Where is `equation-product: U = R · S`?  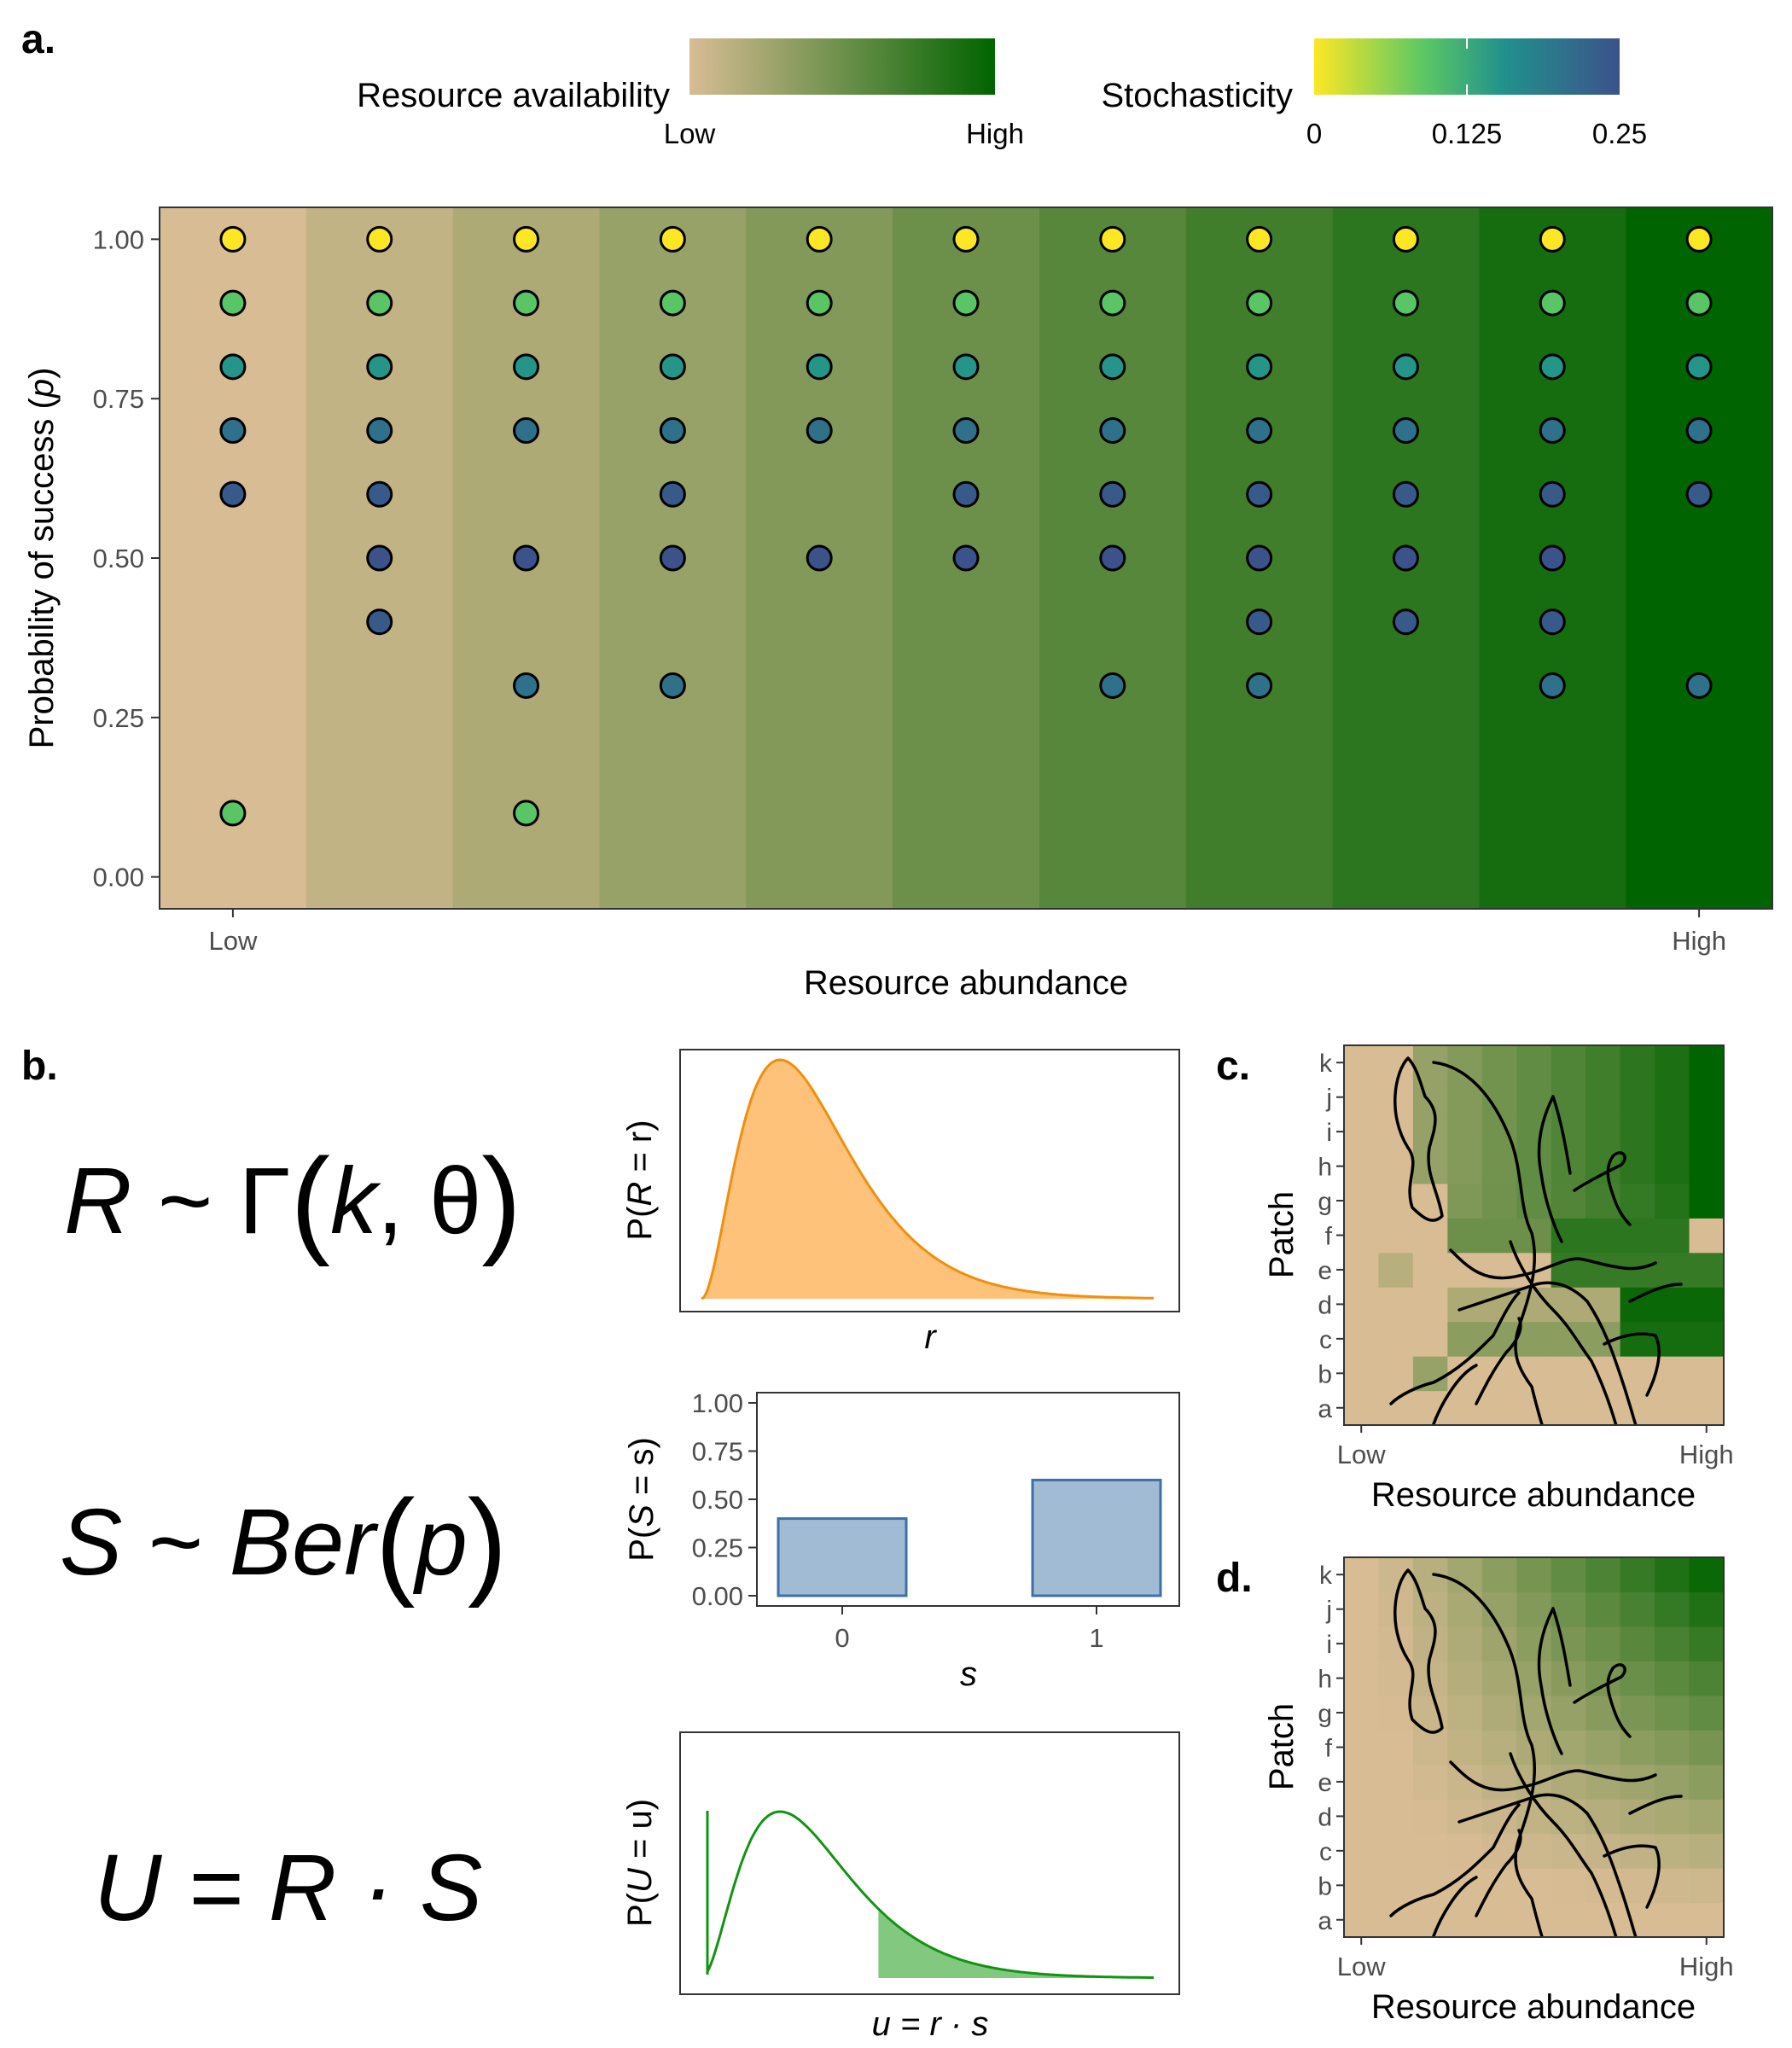 equation-product: U = R · S is located at coordinates (288, 1888).